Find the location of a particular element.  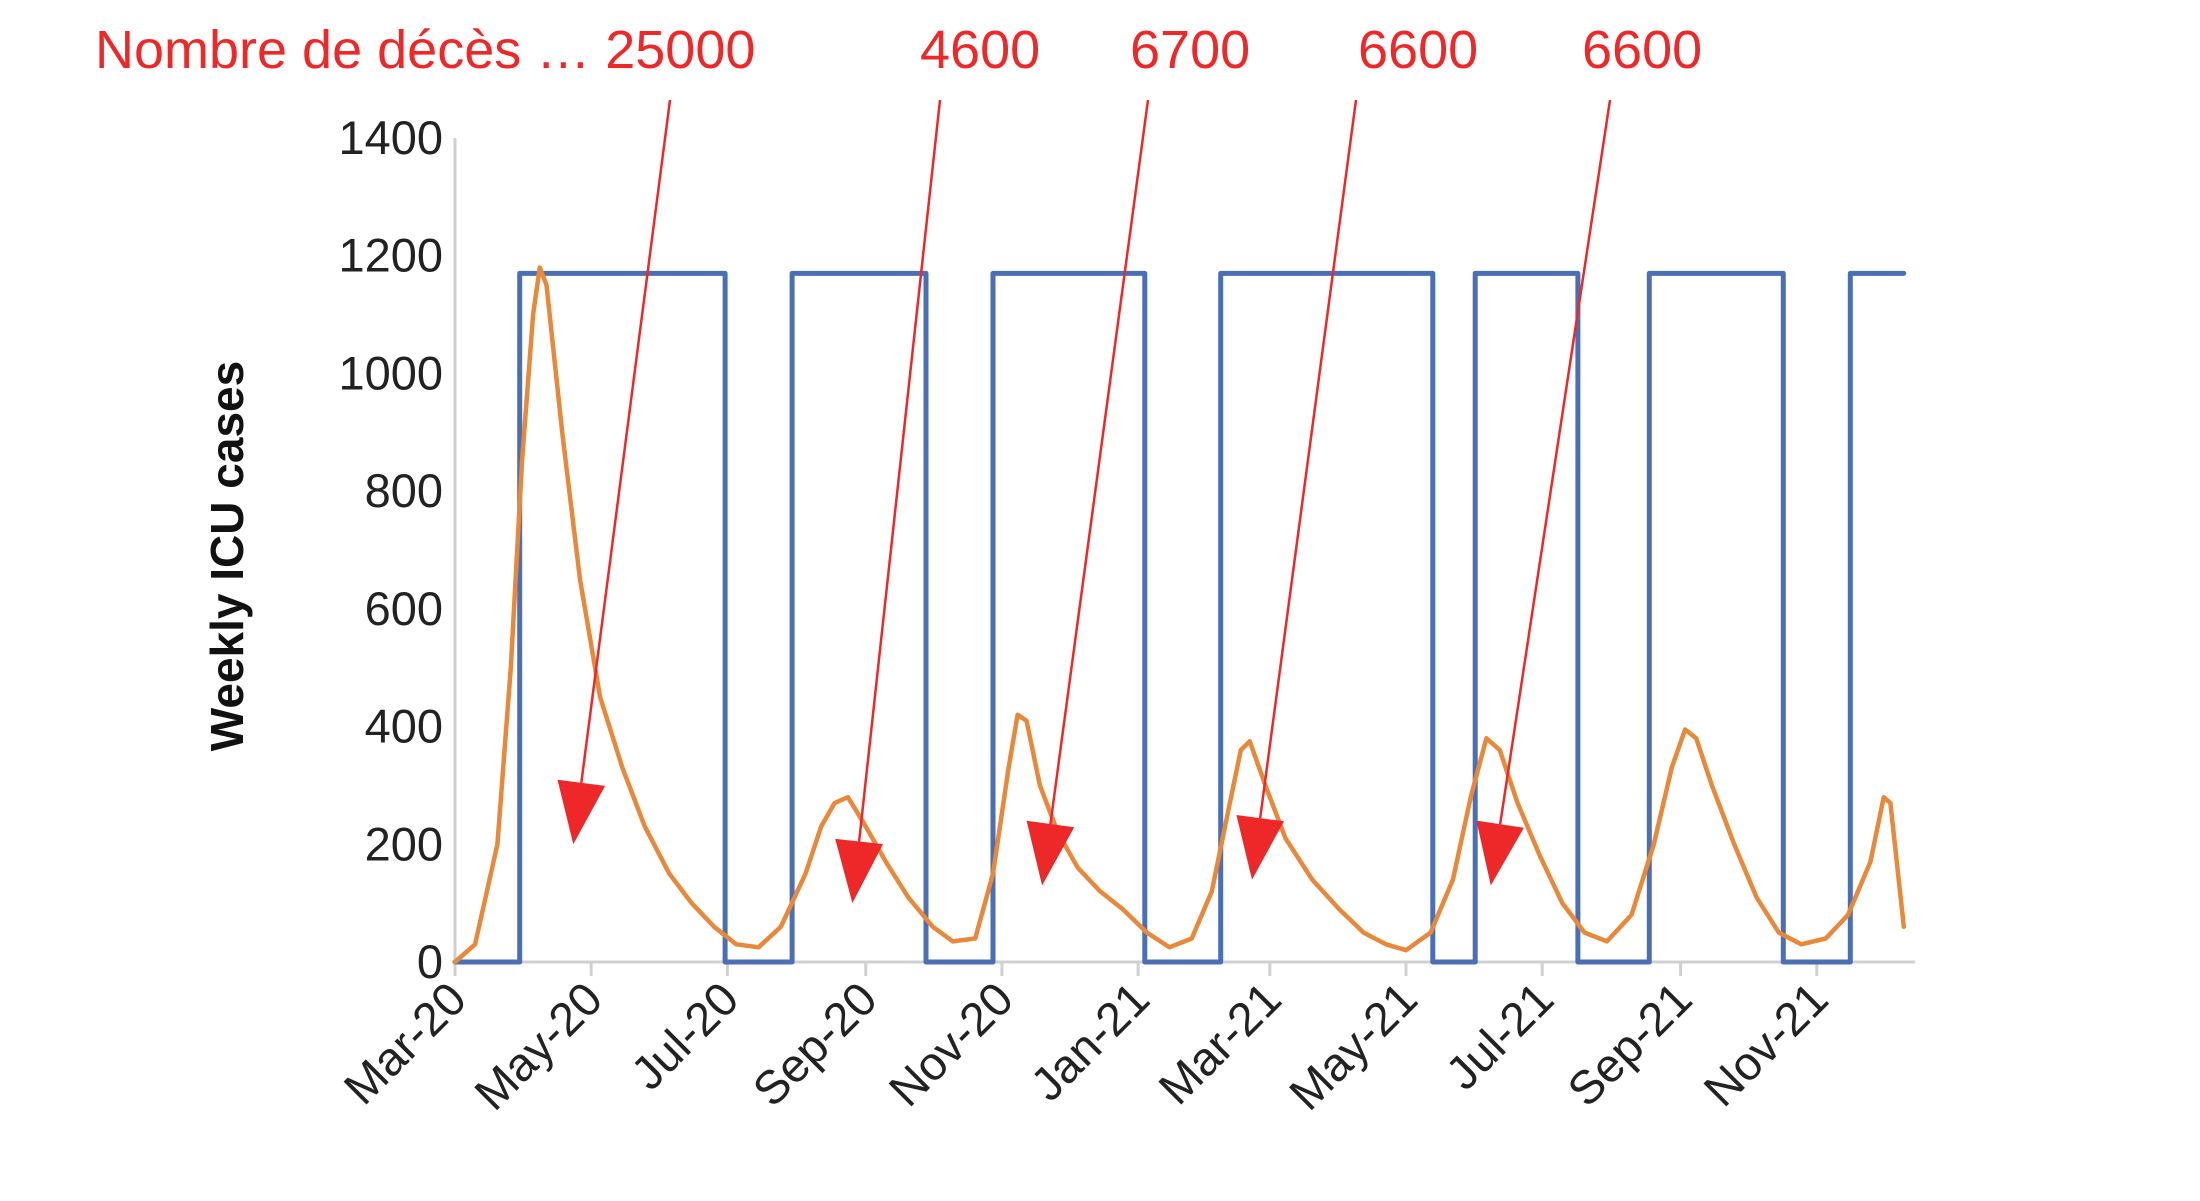

y-tick-label: 400 is located at coordinates (404, 726).